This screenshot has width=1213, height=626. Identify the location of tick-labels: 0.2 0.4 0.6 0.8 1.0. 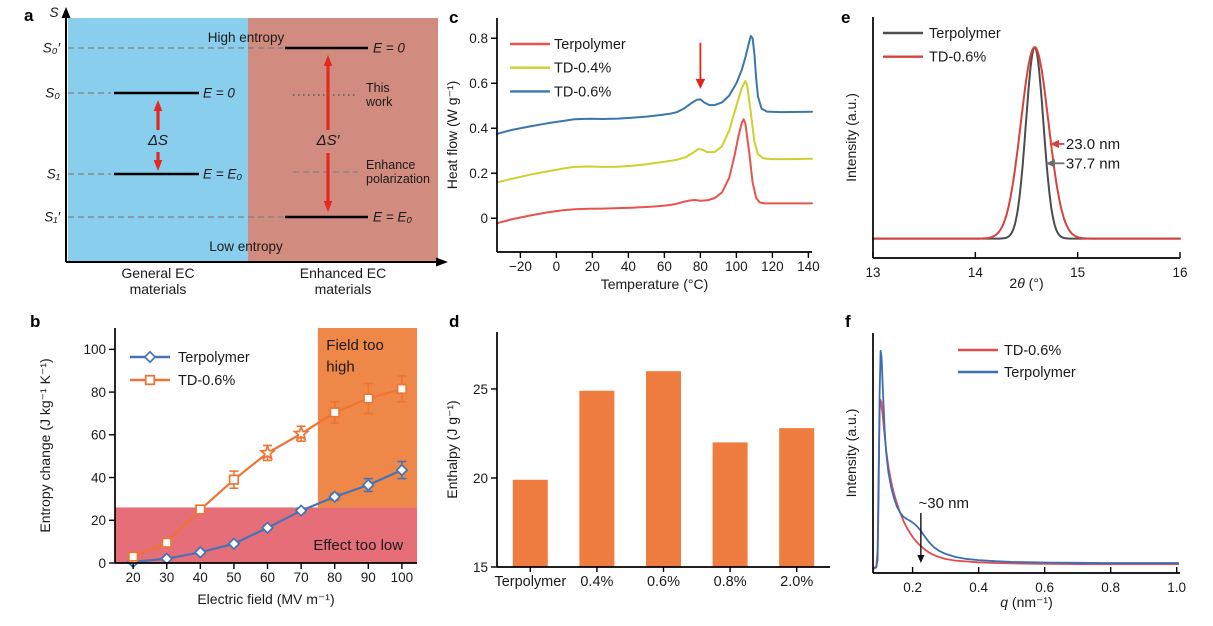
(1044, 581).